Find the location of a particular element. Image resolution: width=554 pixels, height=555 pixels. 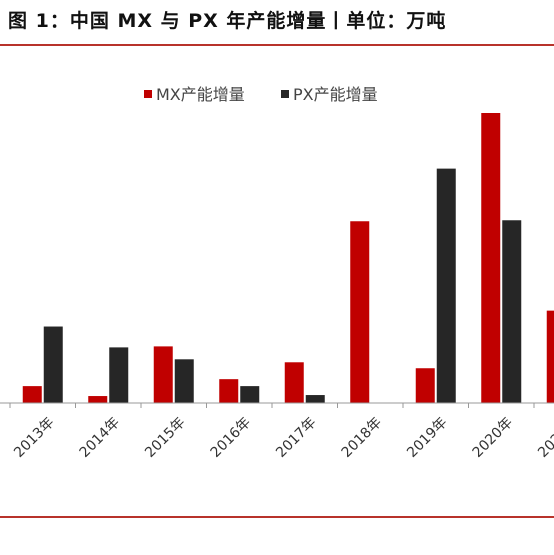

legend-swatch-px is located at coordinates (285, 94).